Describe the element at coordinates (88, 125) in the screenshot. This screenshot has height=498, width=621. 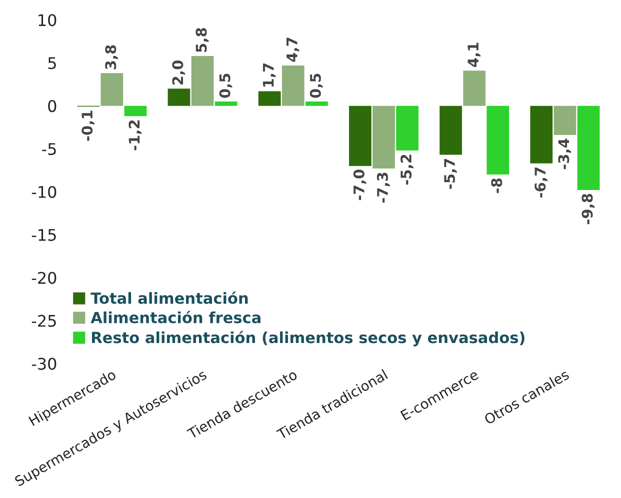
I see `data-label: -0,1` at that location.